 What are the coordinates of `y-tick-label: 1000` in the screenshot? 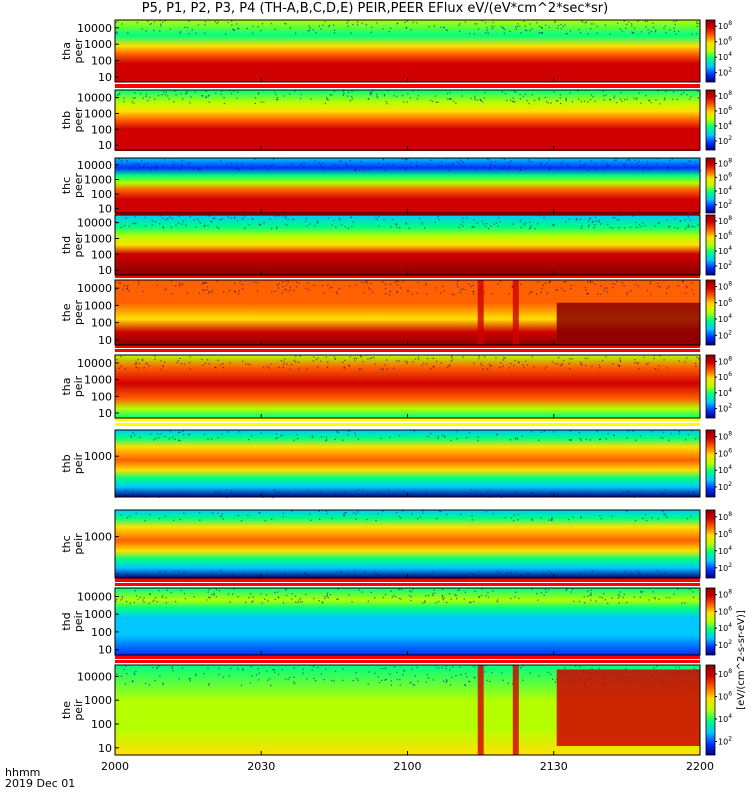 It's located at (98, 180).